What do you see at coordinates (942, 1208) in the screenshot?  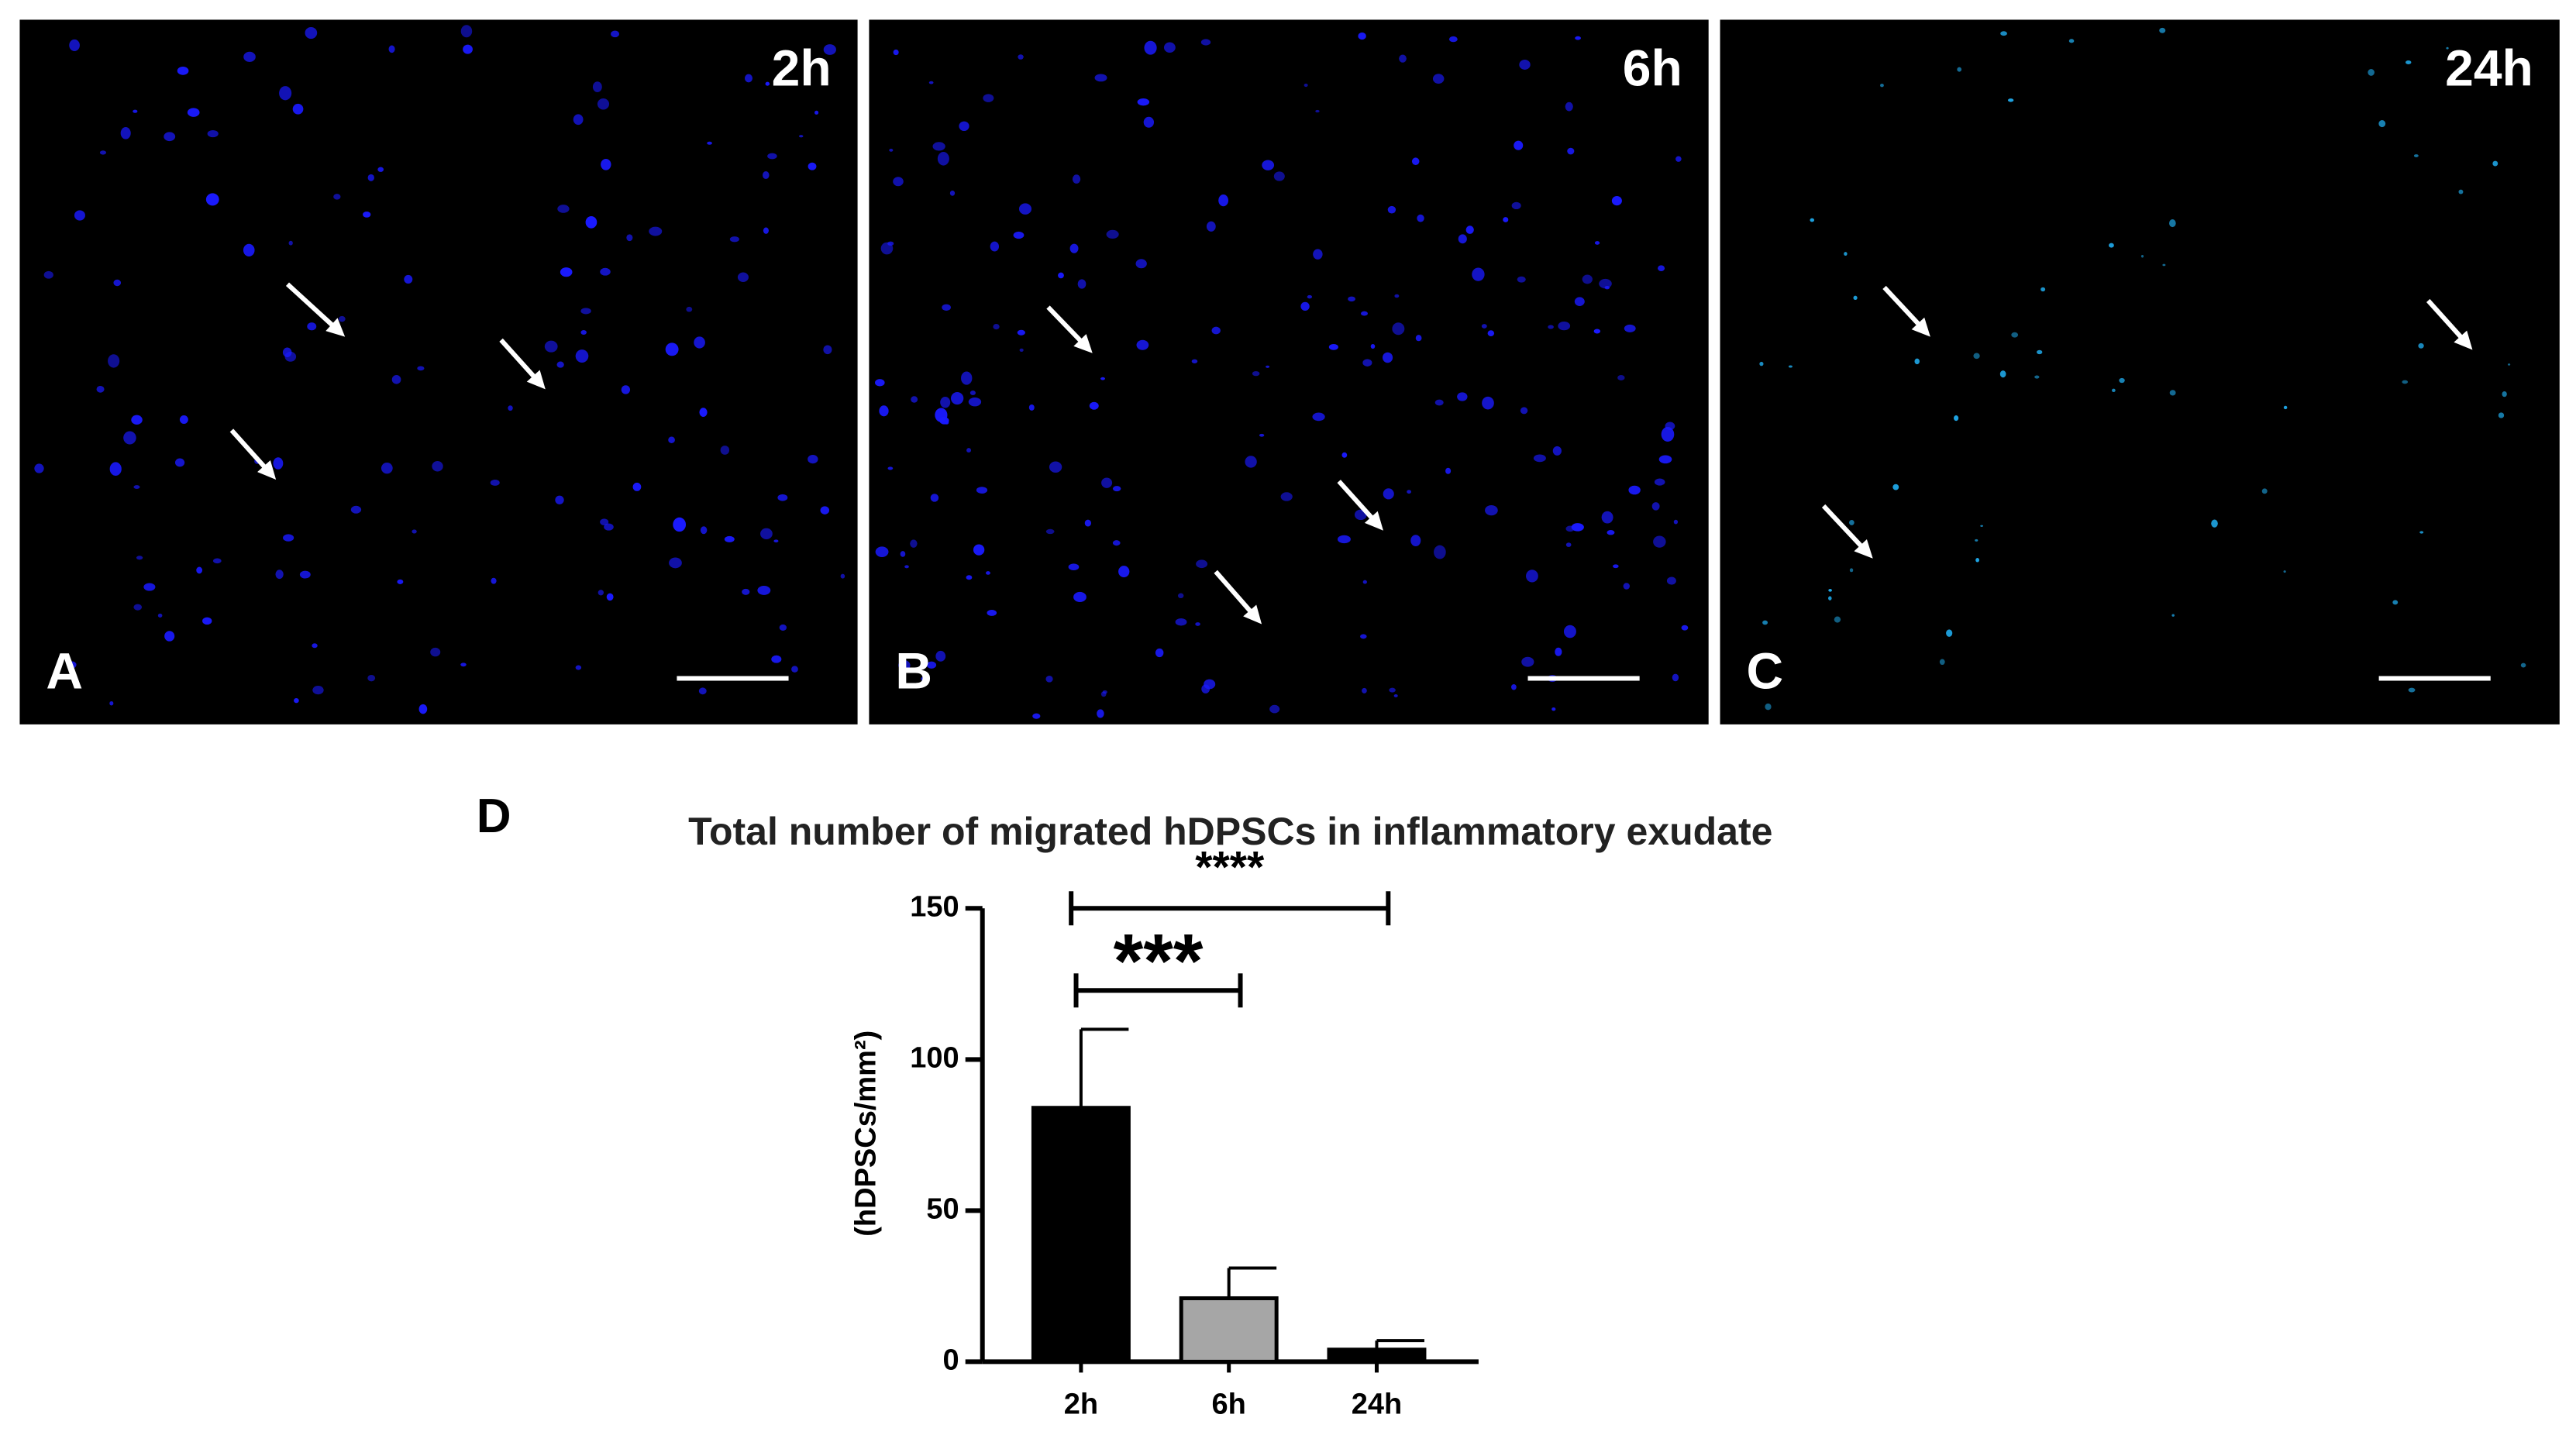 I see `y-tick-label: 50` at bounding box center [942, 1208].